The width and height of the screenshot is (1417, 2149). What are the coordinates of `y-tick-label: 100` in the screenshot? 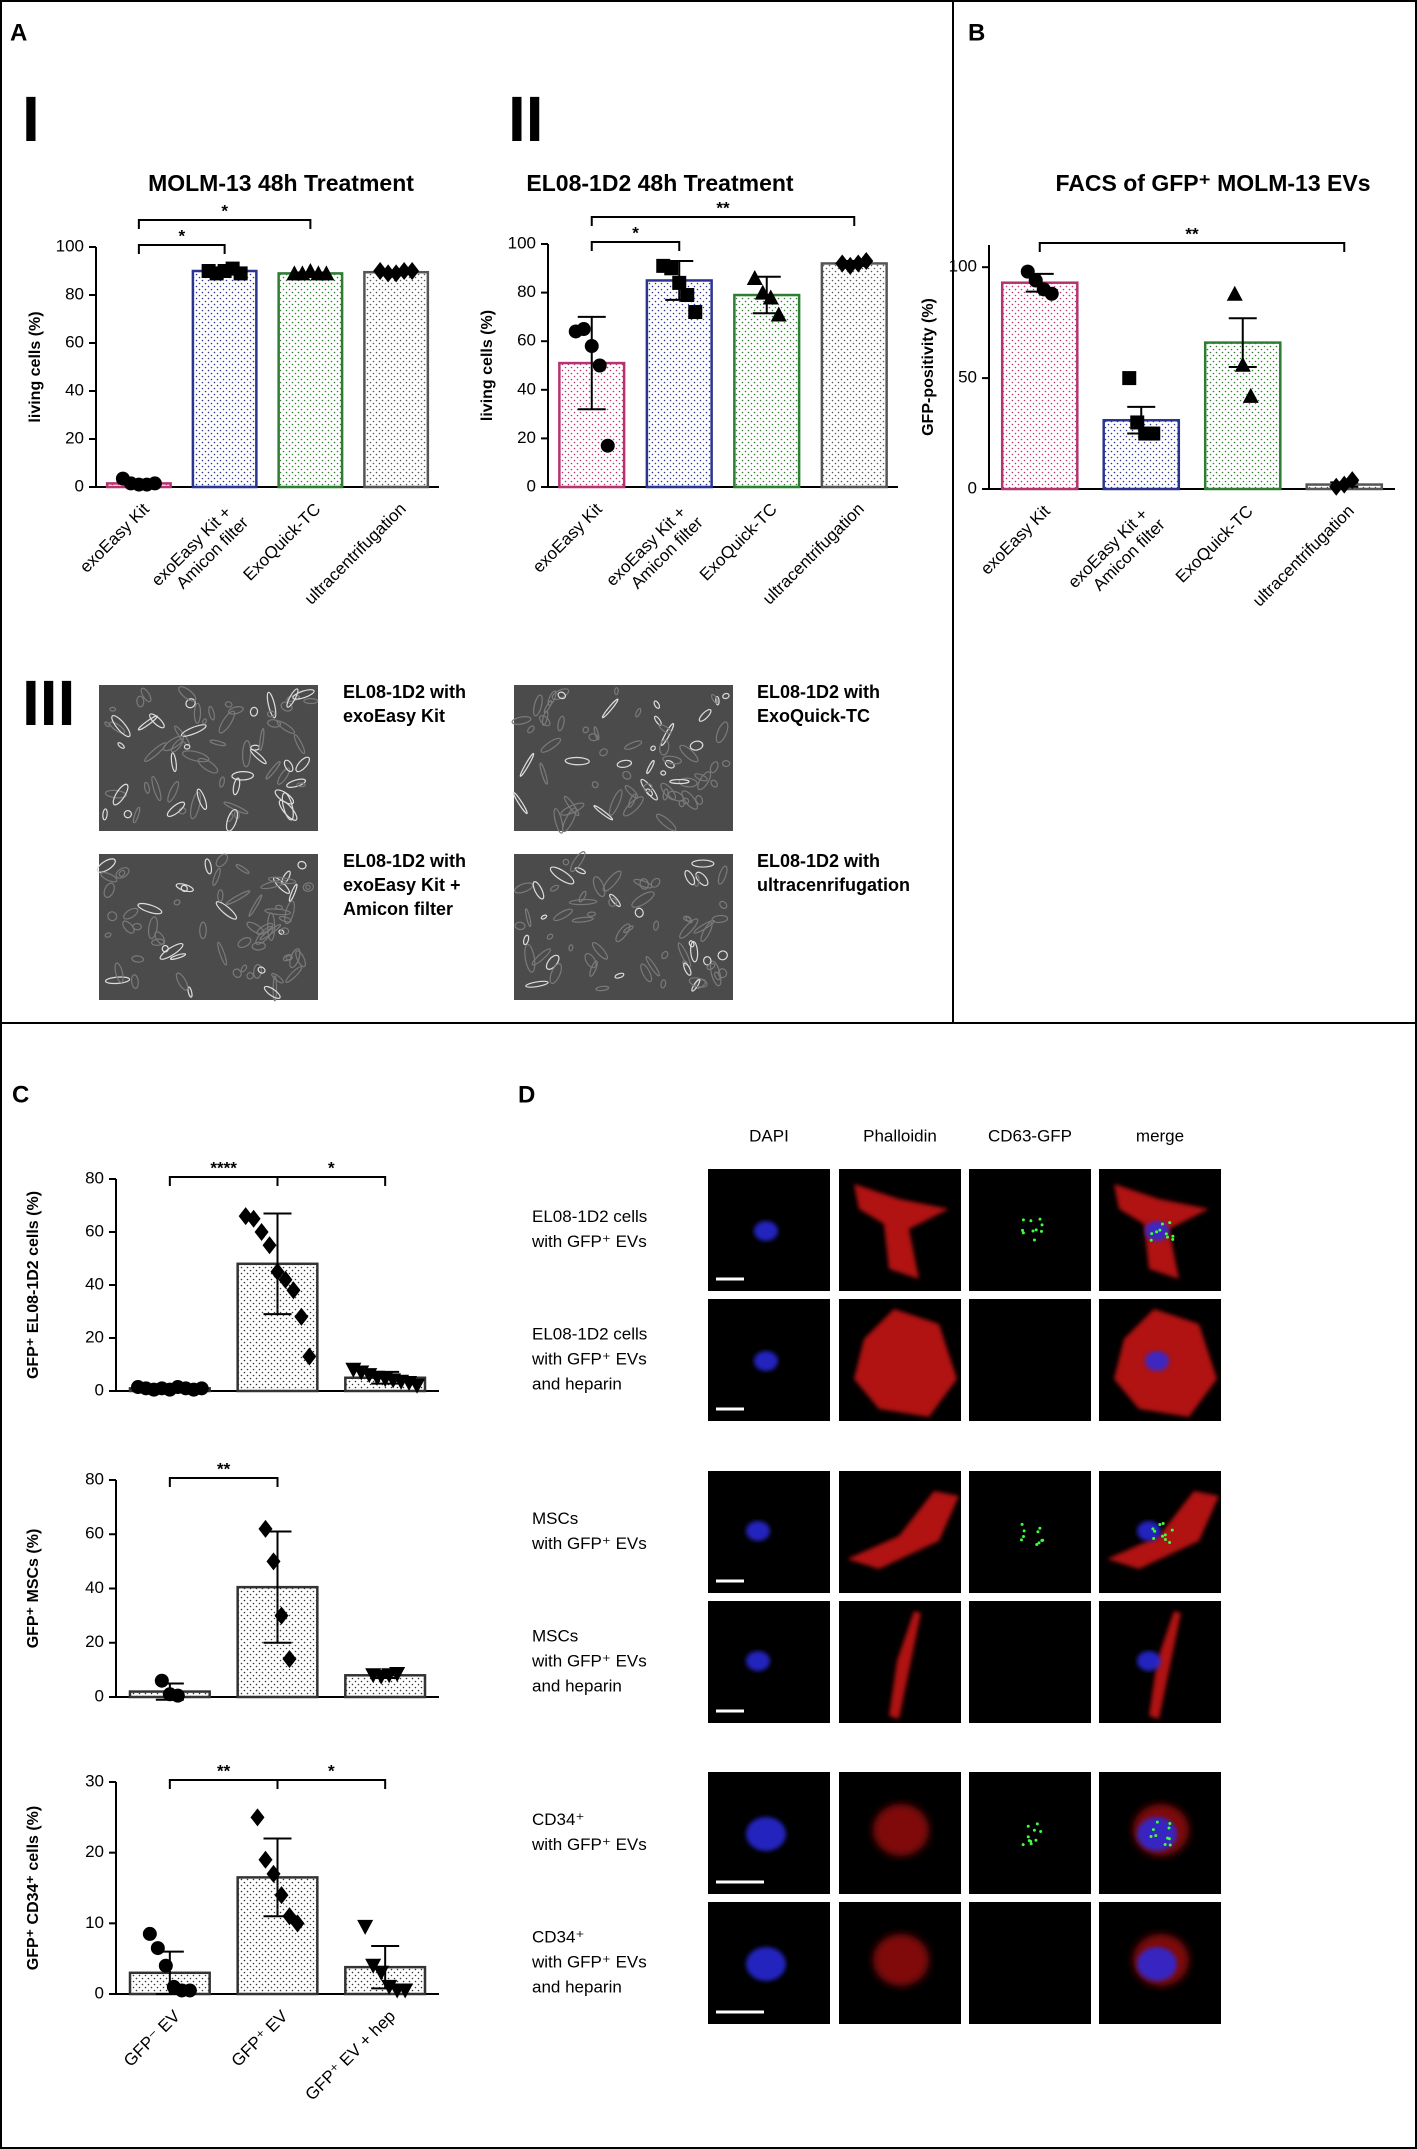 It's located at (963, 266).